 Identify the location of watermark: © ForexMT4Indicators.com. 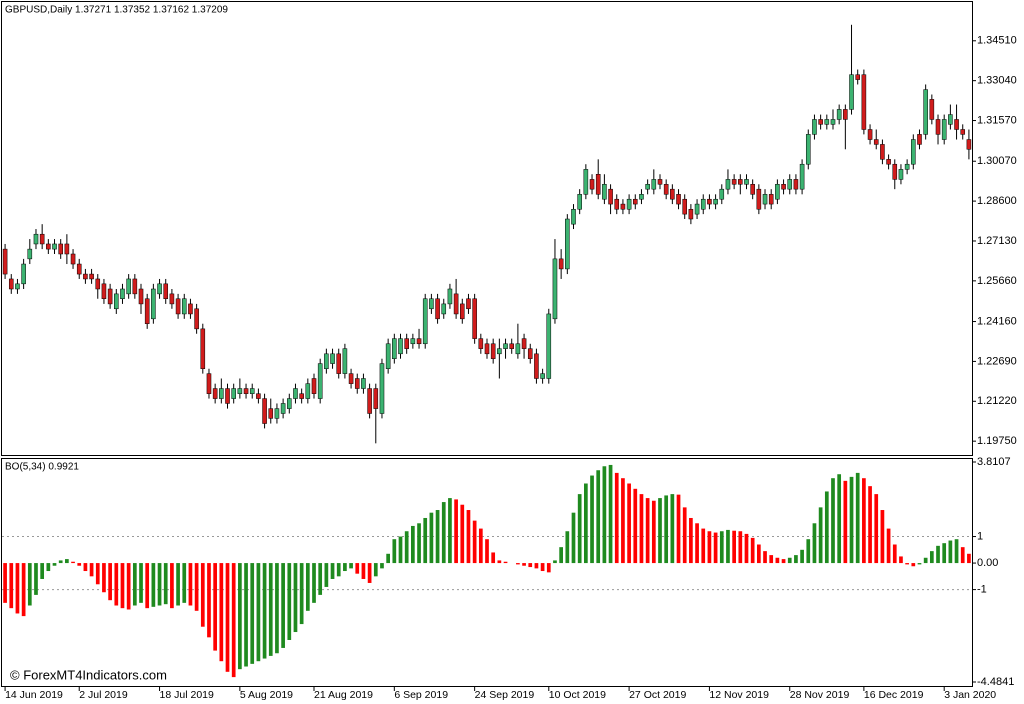
(88, 674).